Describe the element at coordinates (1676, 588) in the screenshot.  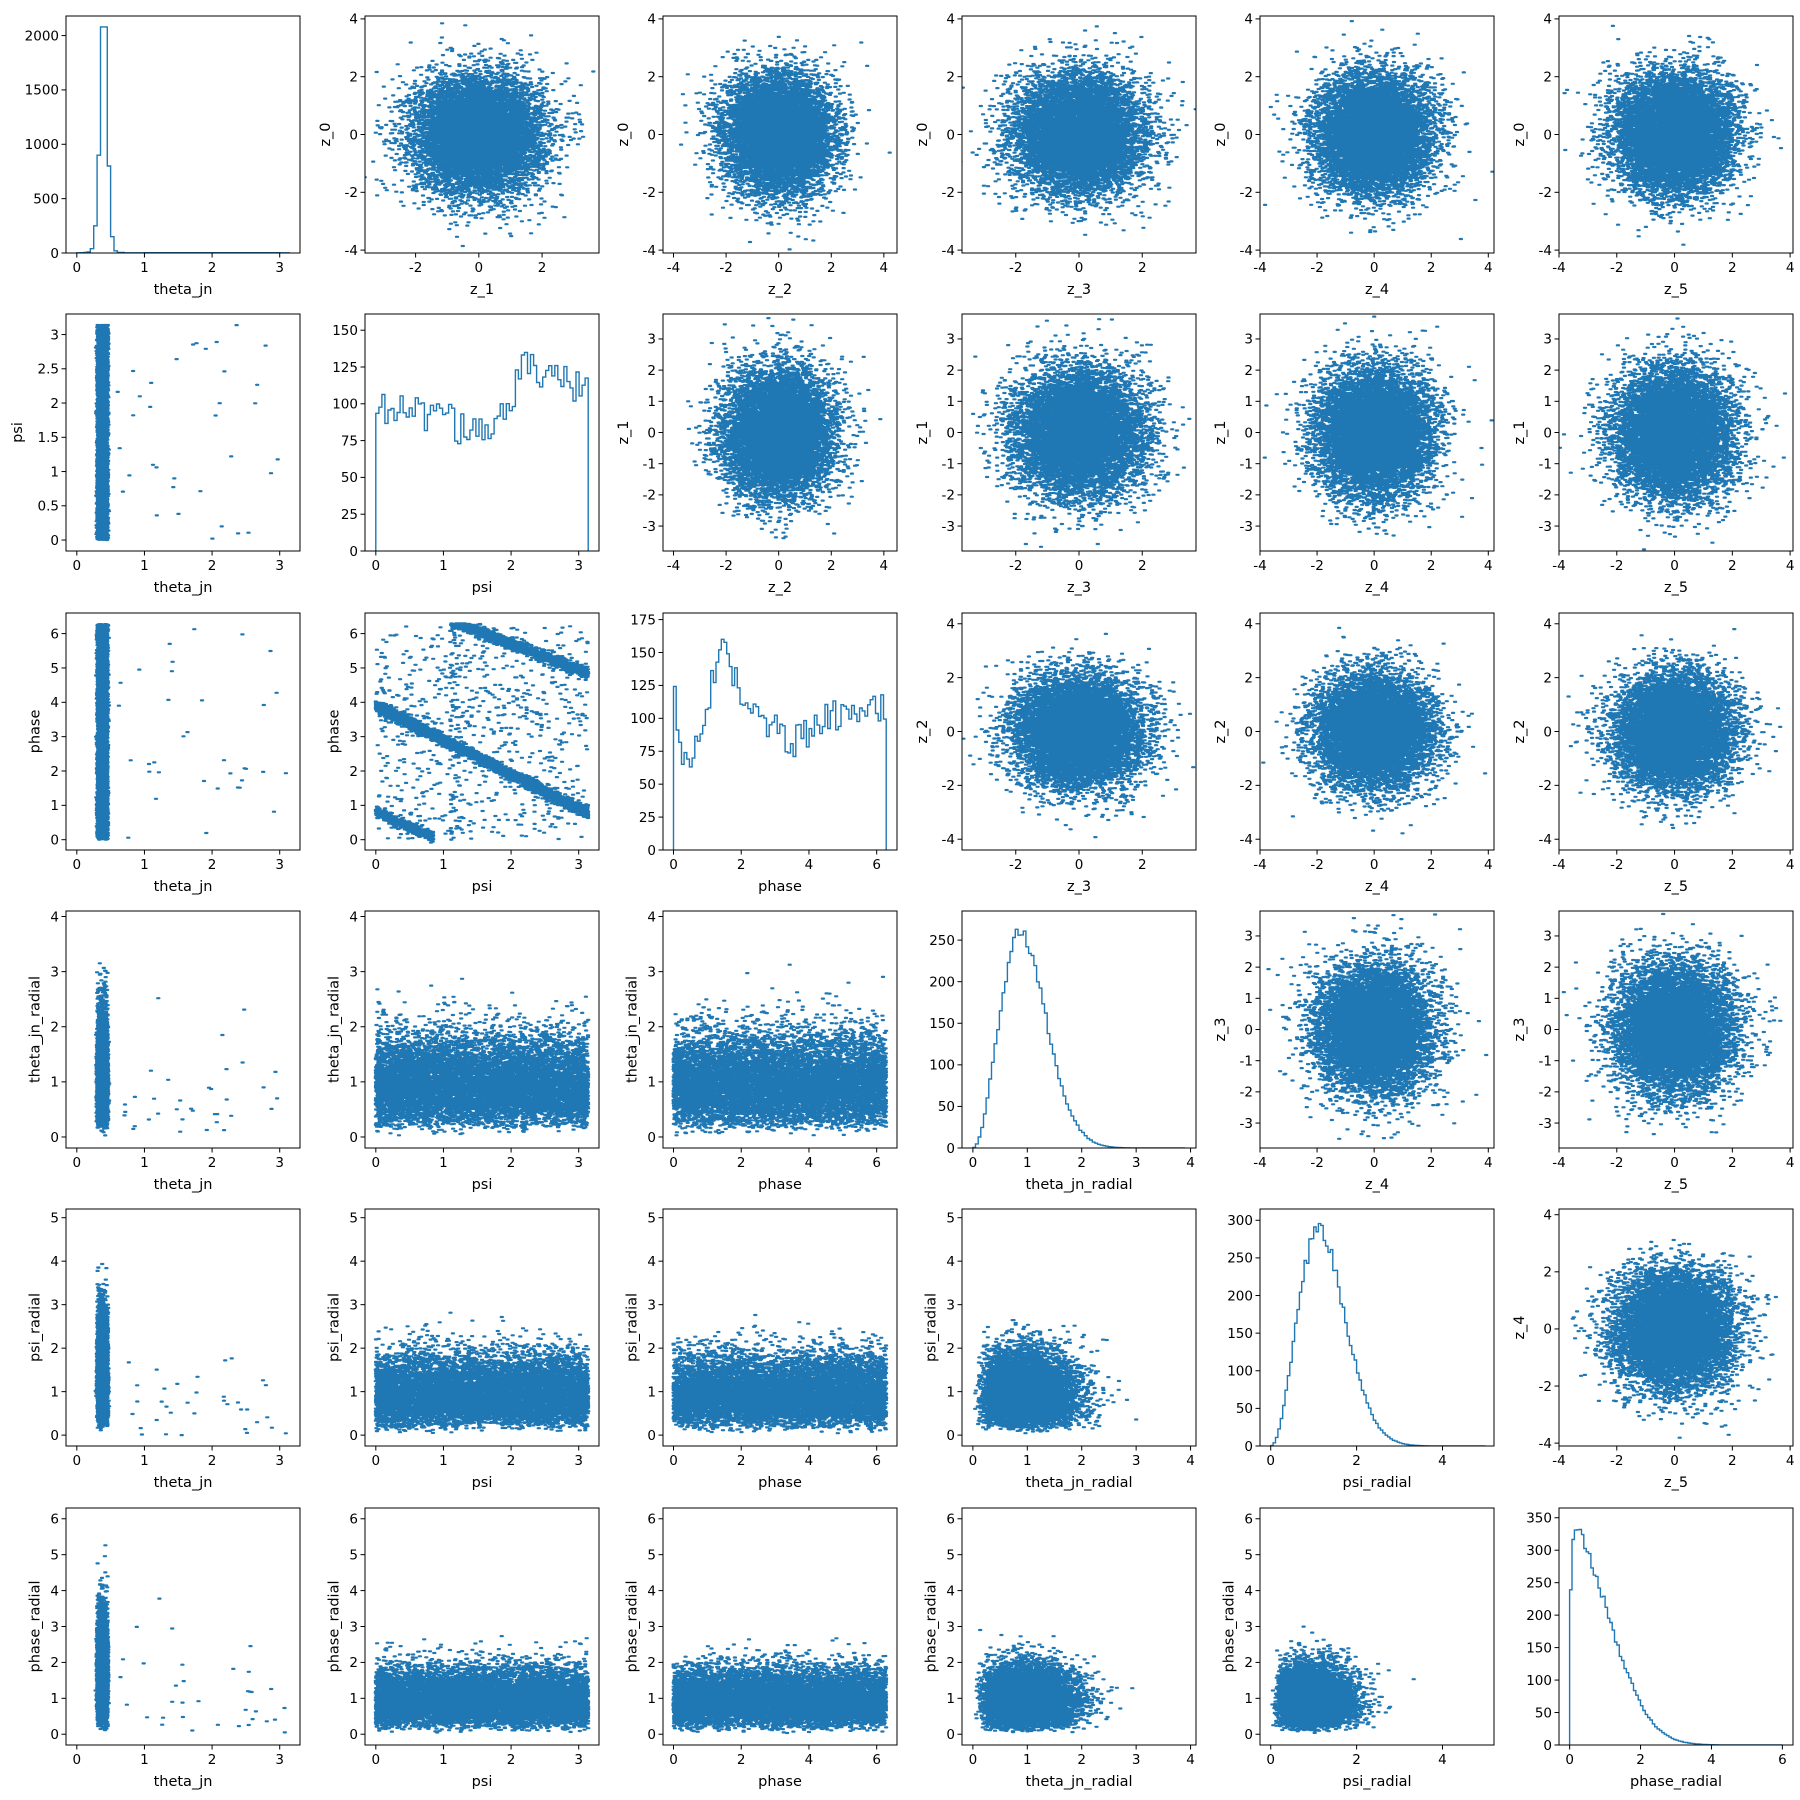
I see `x-axis-label: z_5` at that location.